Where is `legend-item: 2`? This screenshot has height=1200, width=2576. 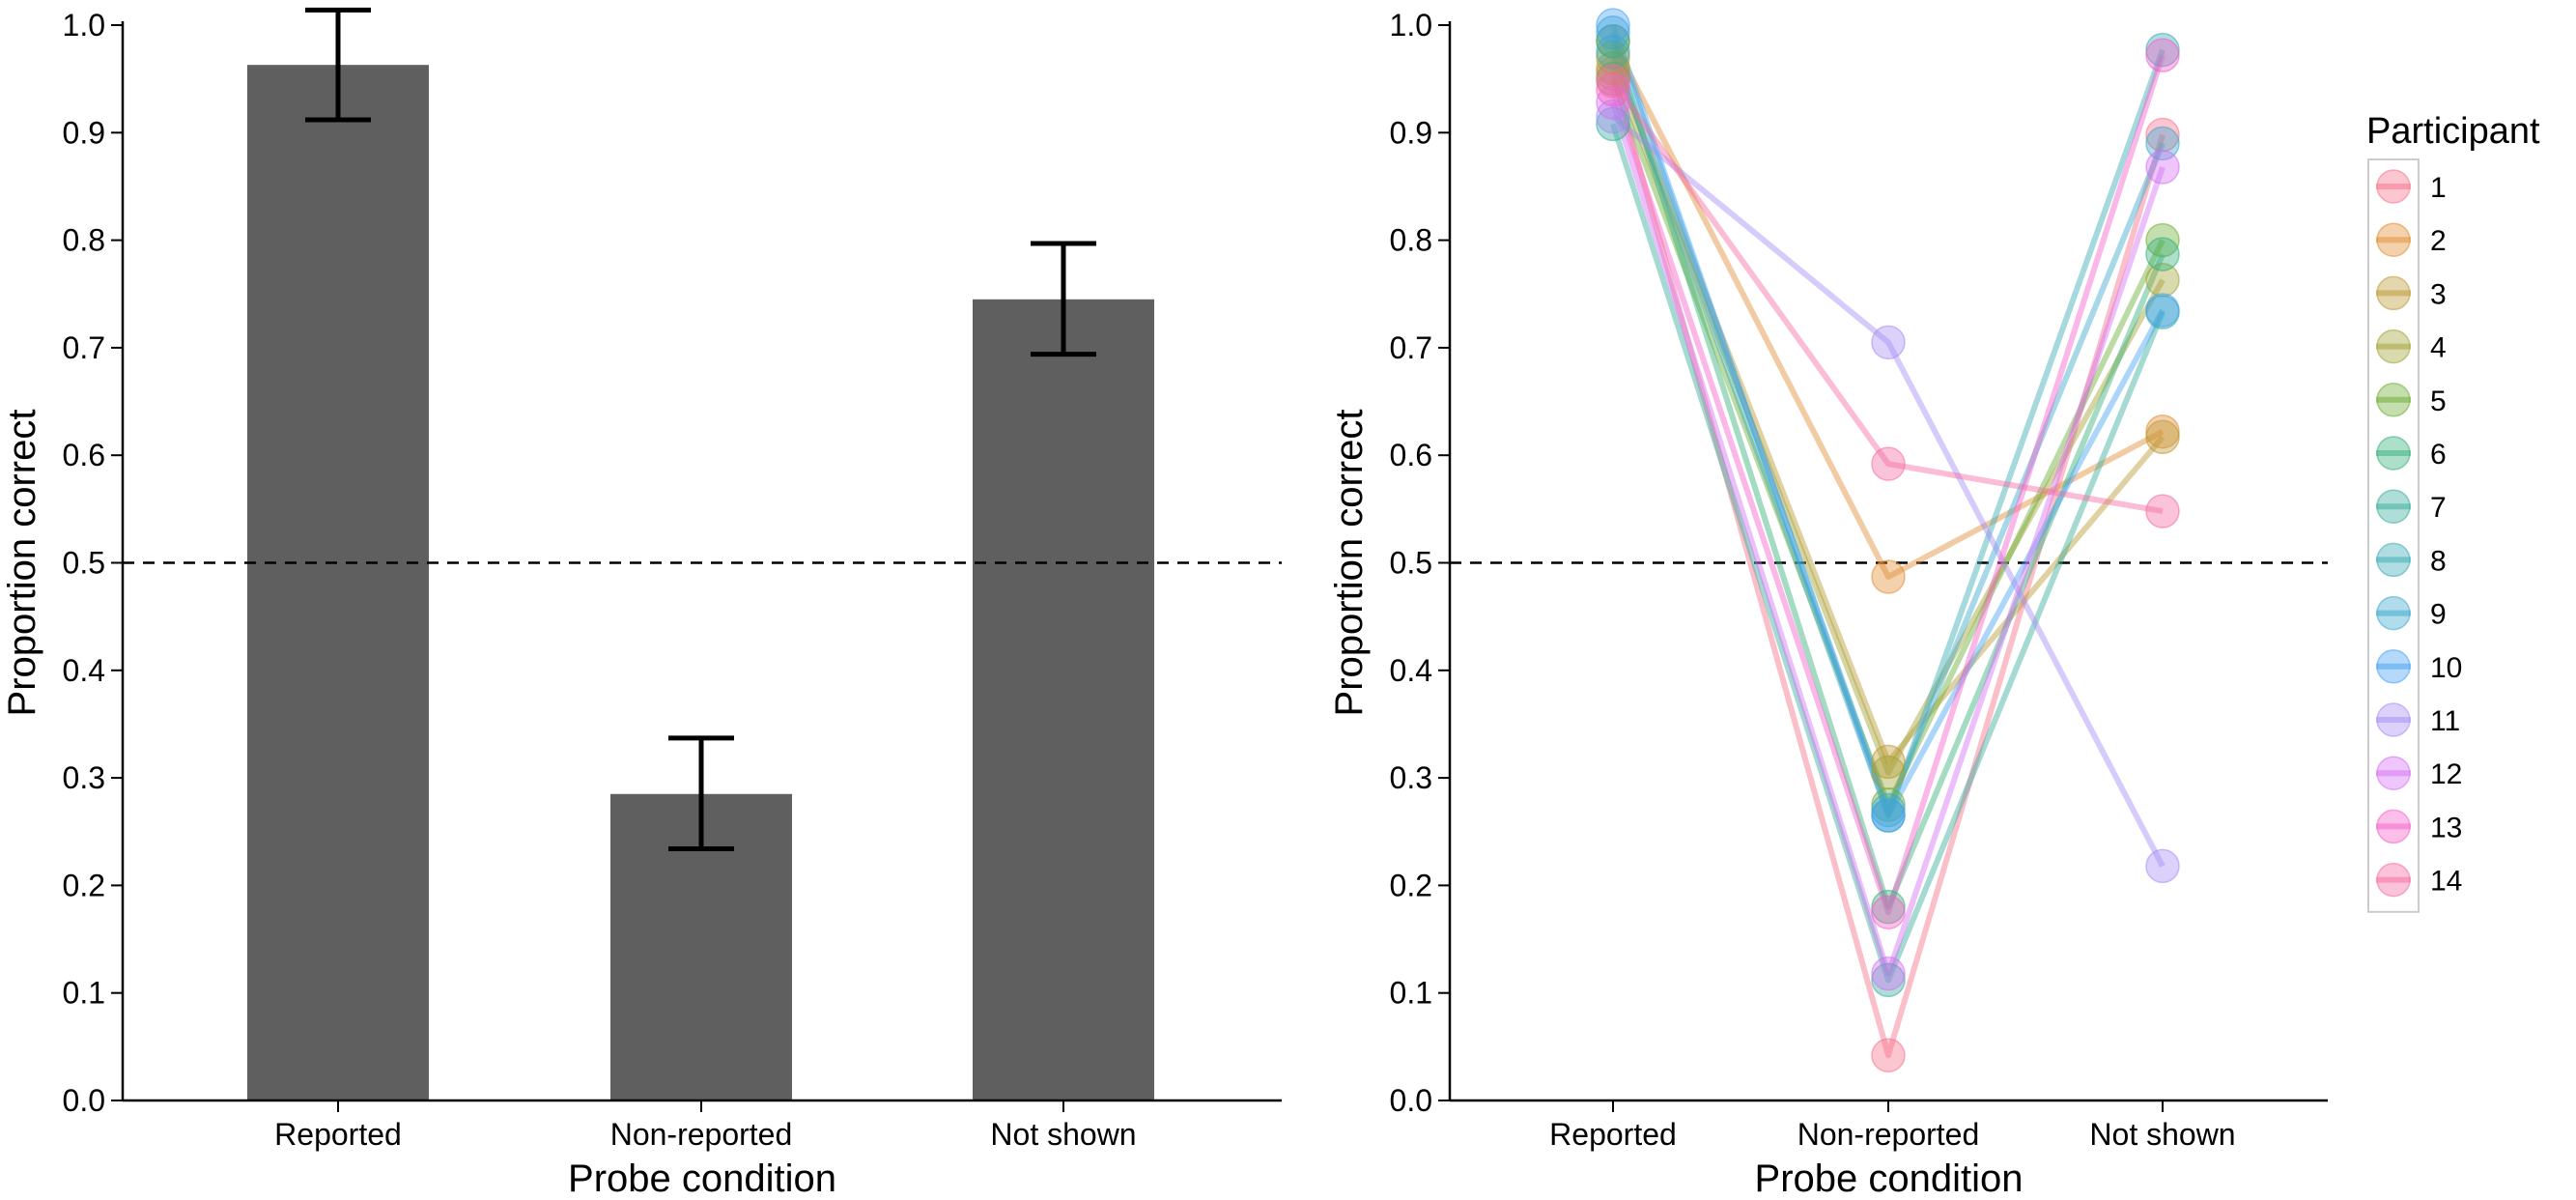 legend-item: 2 is located at coordinates (2411, 239).